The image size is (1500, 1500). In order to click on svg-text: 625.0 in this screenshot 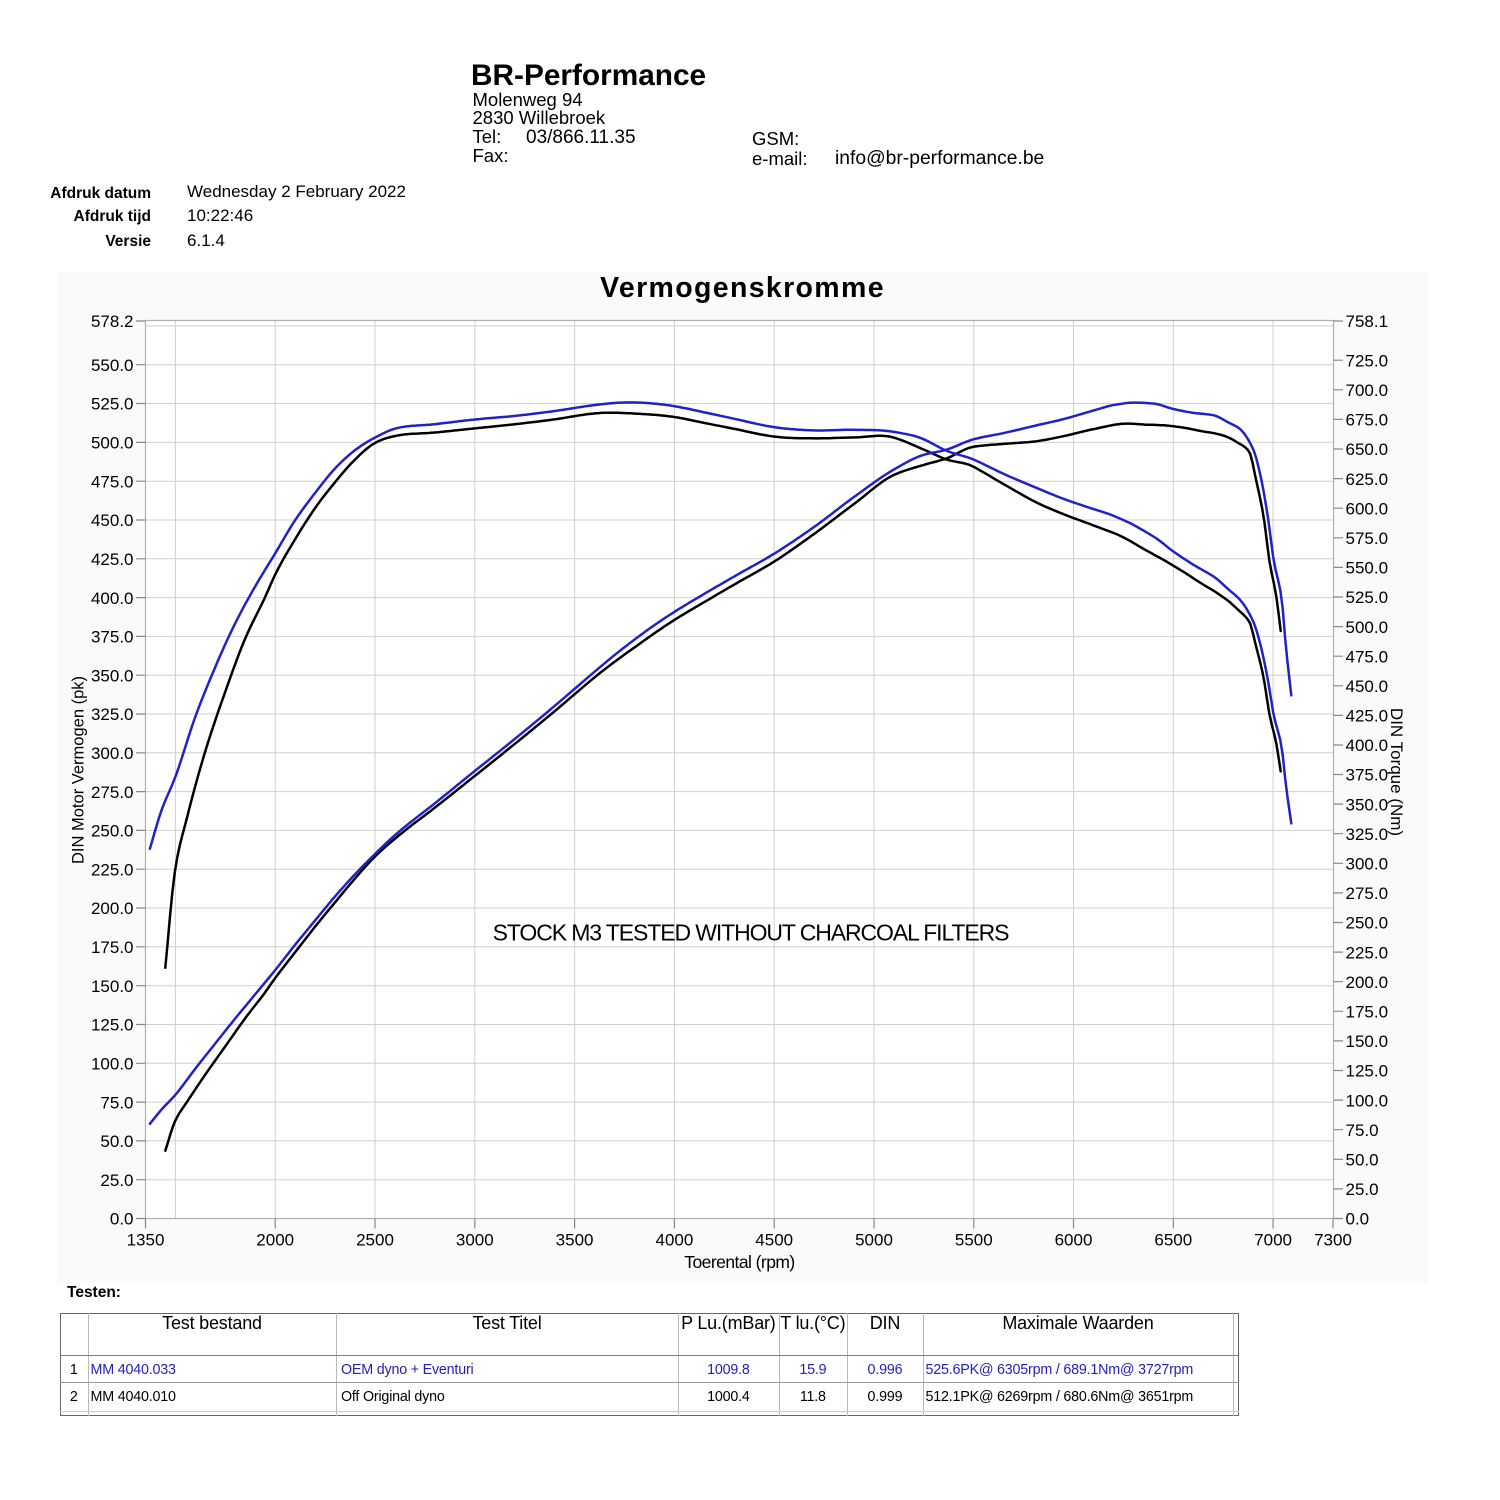, I will do `click(1367, 479)`.